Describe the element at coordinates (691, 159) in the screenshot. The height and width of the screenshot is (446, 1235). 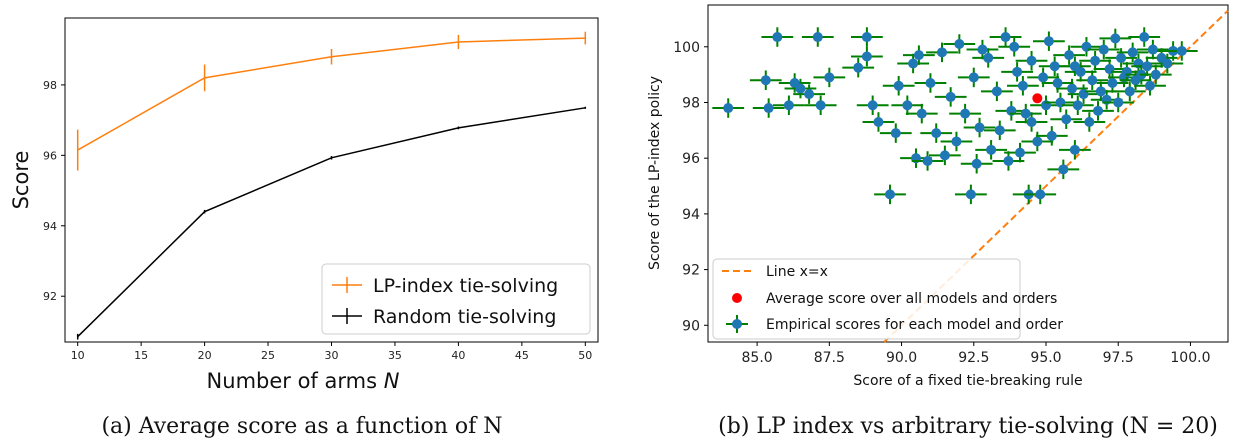
I see `panel-b-y-tick-label: 96` at that location.